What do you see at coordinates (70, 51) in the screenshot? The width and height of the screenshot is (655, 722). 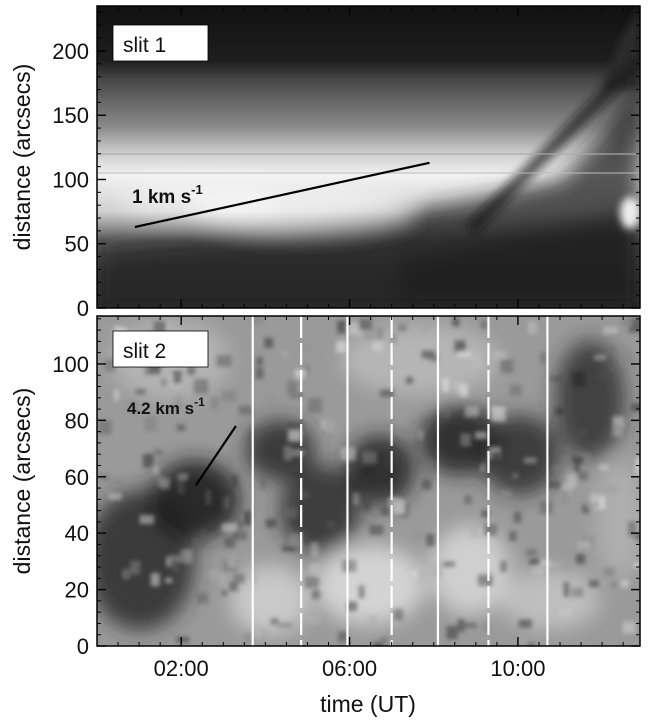 I see `y-tick-label: 200` at bounding box center [70, 51].